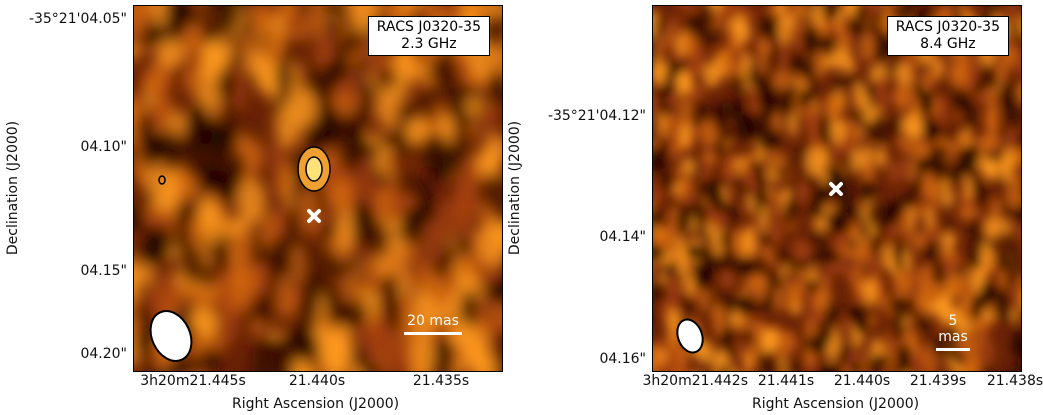 This screenshot has height=415, width=1043. Describe the element at coordinates (690, 336) in the screenshot. I see `beam-ellipse` at that location.